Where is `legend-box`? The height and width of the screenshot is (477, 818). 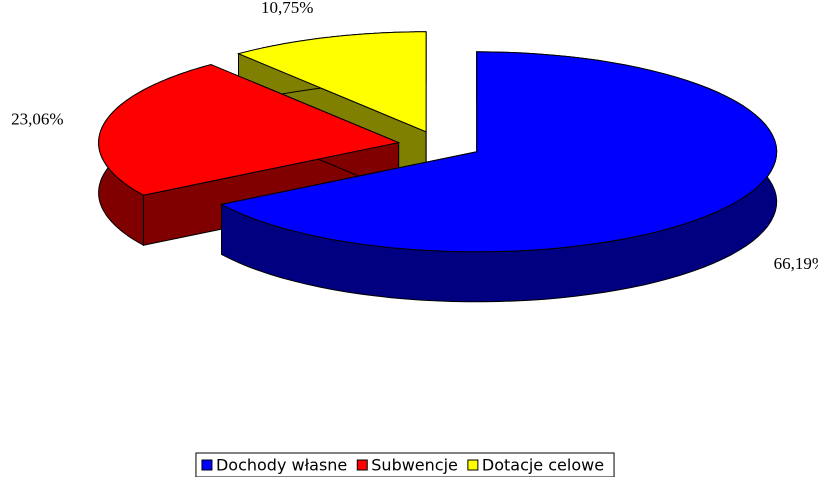
legend-box is located at coordinates (405, 464).